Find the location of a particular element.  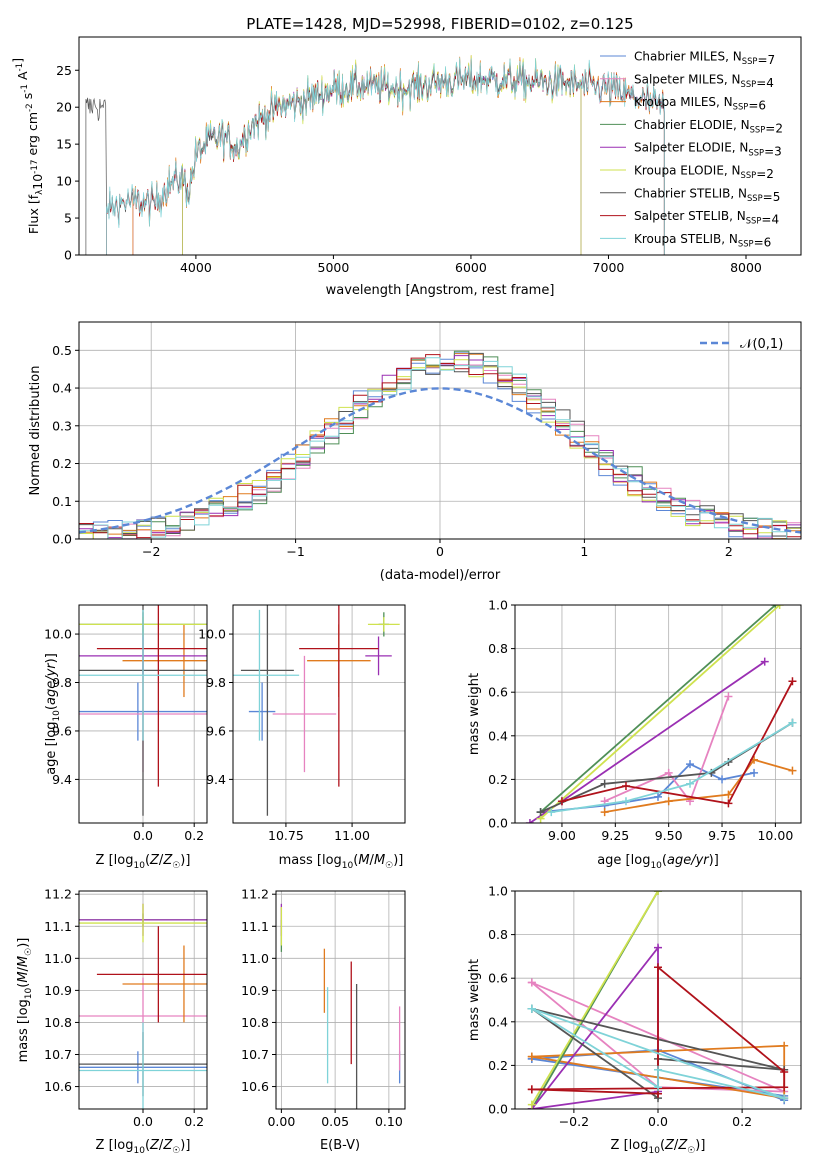

x-tick-label: −1 is located at coordinates (295, 551).